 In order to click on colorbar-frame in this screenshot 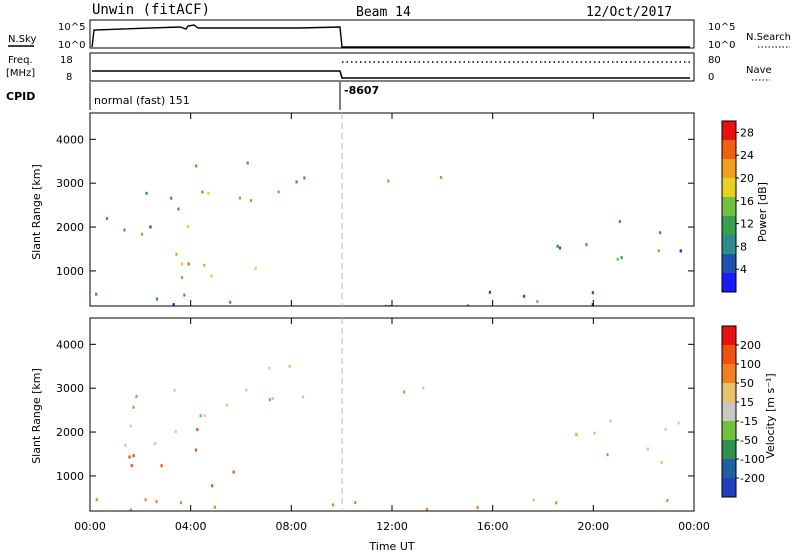, I will do `click(729, 411)`.